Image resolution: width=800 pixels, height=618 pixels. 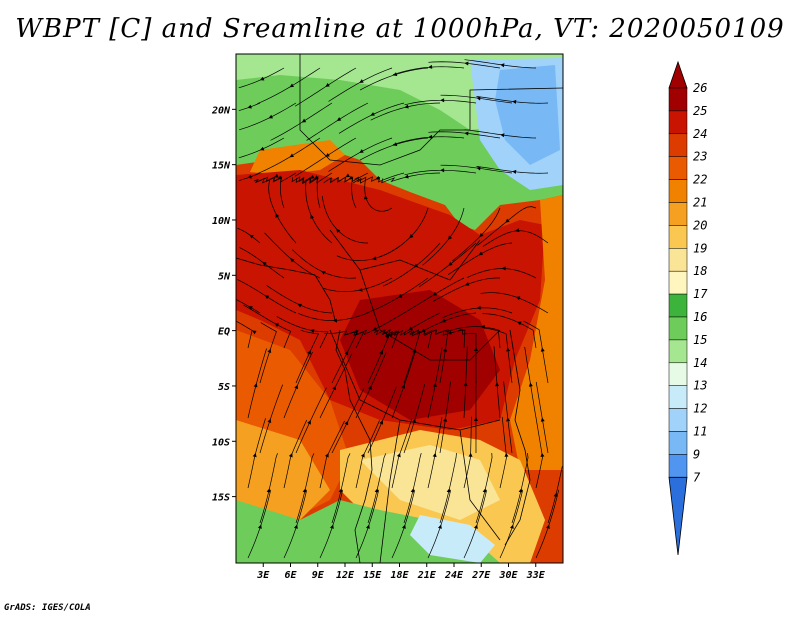 What do you see at coordinates (517, 437) in the screenshot?
I see `coastline-lakes` at bounding box center [517, 437].